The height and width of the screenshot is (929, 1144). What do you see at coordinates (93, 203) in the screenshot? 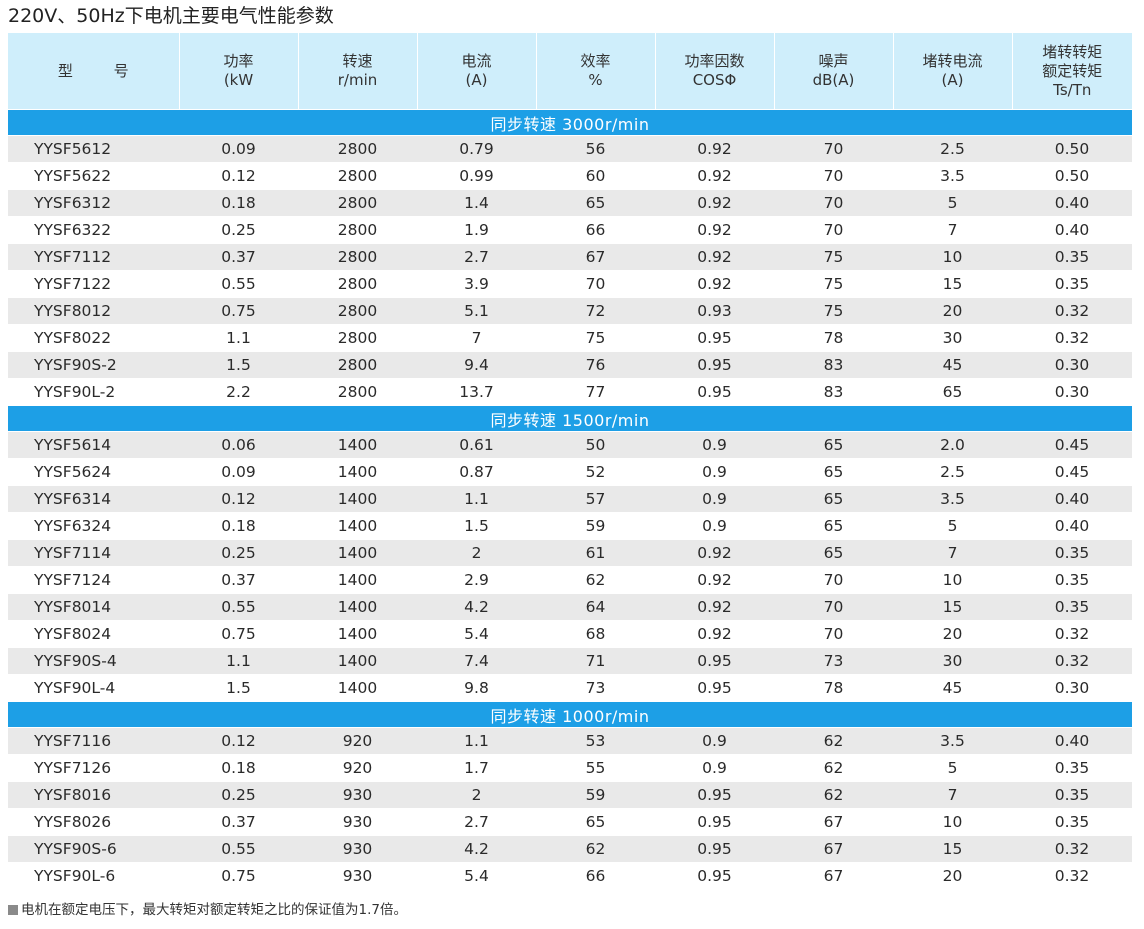
I see `cell-model: YYSF6312` at bounding box center [93, 203].